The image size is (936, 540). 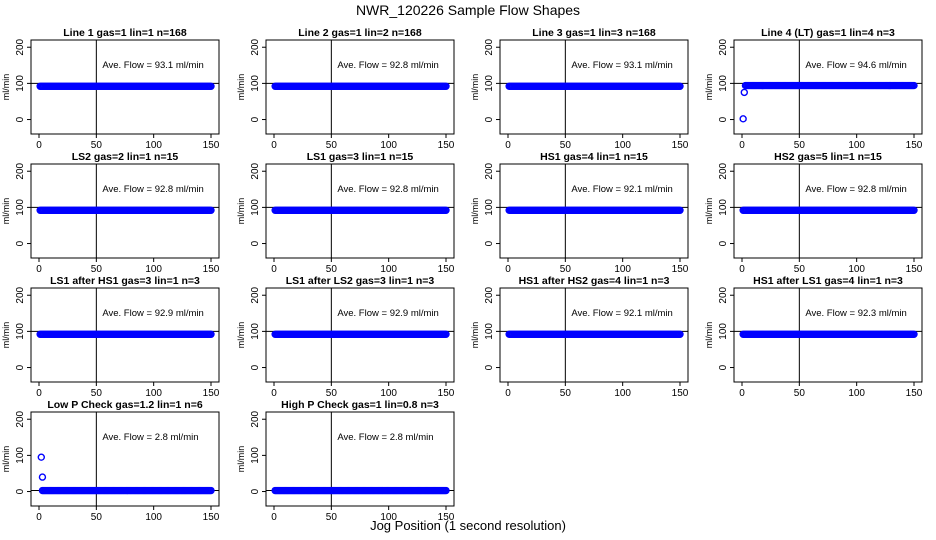 What do you see at coordinates (255, 331) in the screenshot?
I see `panel-10-y-tick-label: 100` at bounding box center [255, 331].